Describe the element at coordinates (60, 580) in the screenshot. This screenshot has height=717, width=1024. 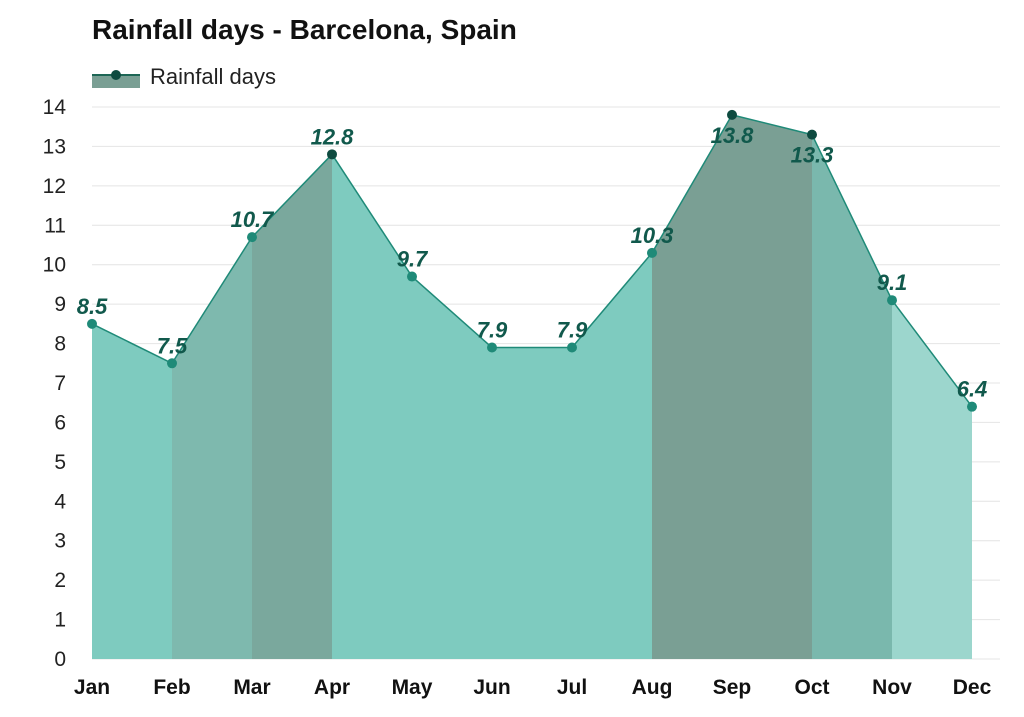
I see `y-tick-label: 2` at that location.